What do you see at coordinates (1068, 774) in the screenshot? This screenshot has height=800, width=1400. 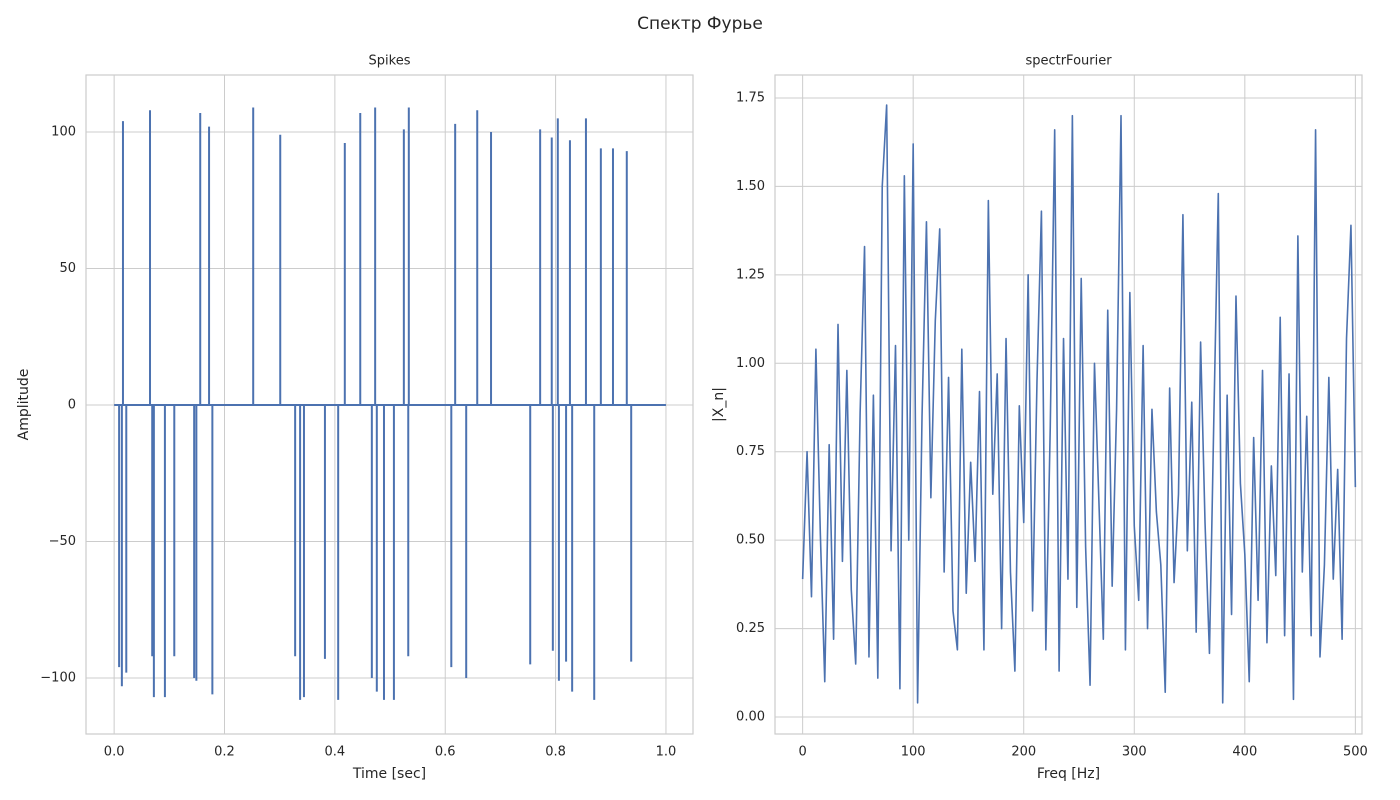 I see `x-axis-label: Freq [Hz]` at bounding box center [1068, 774].